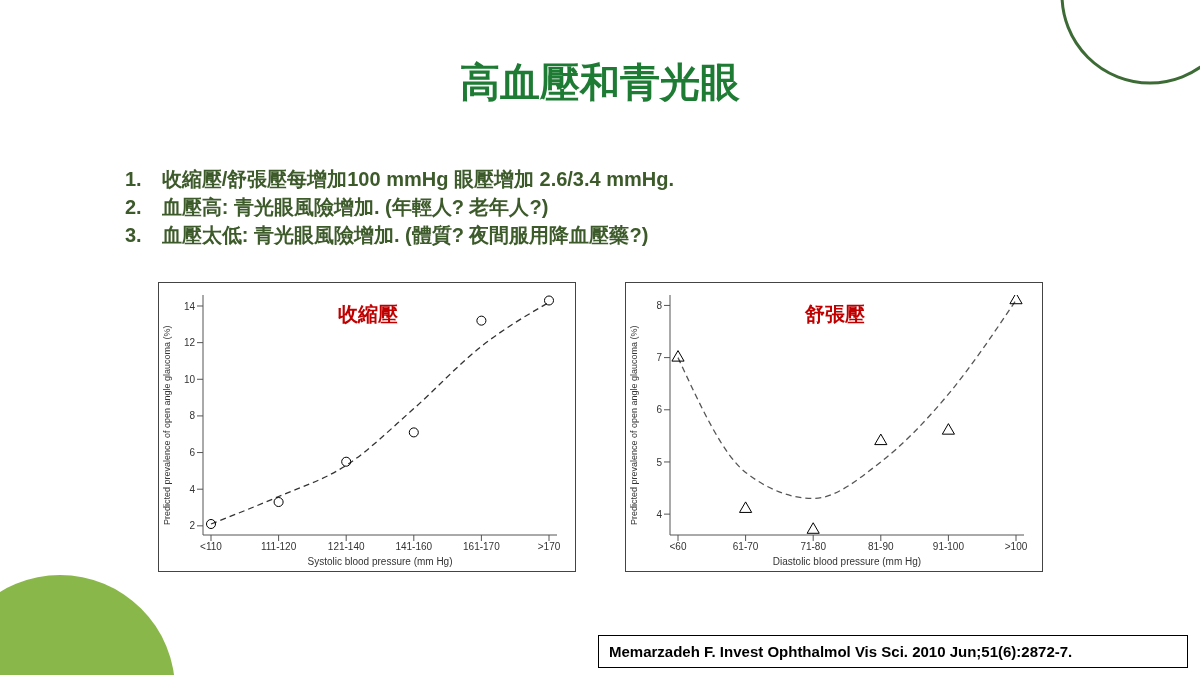 This screenshot has width=1200, height=675. What do you see at coordinates (549, 547) in the screenshot?
I see `x-tick-label: >170` at bounding box center [549, 547].